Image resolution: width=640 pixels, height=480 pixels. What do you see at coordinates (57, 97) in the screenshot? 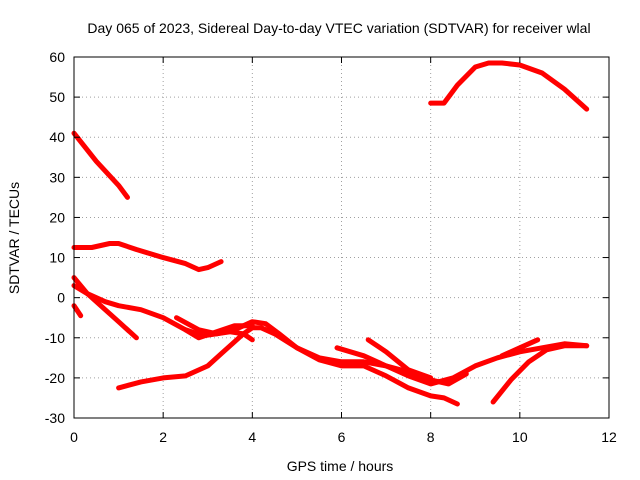
I see `y-tick-label: 50` at bounding box center [57, 97].